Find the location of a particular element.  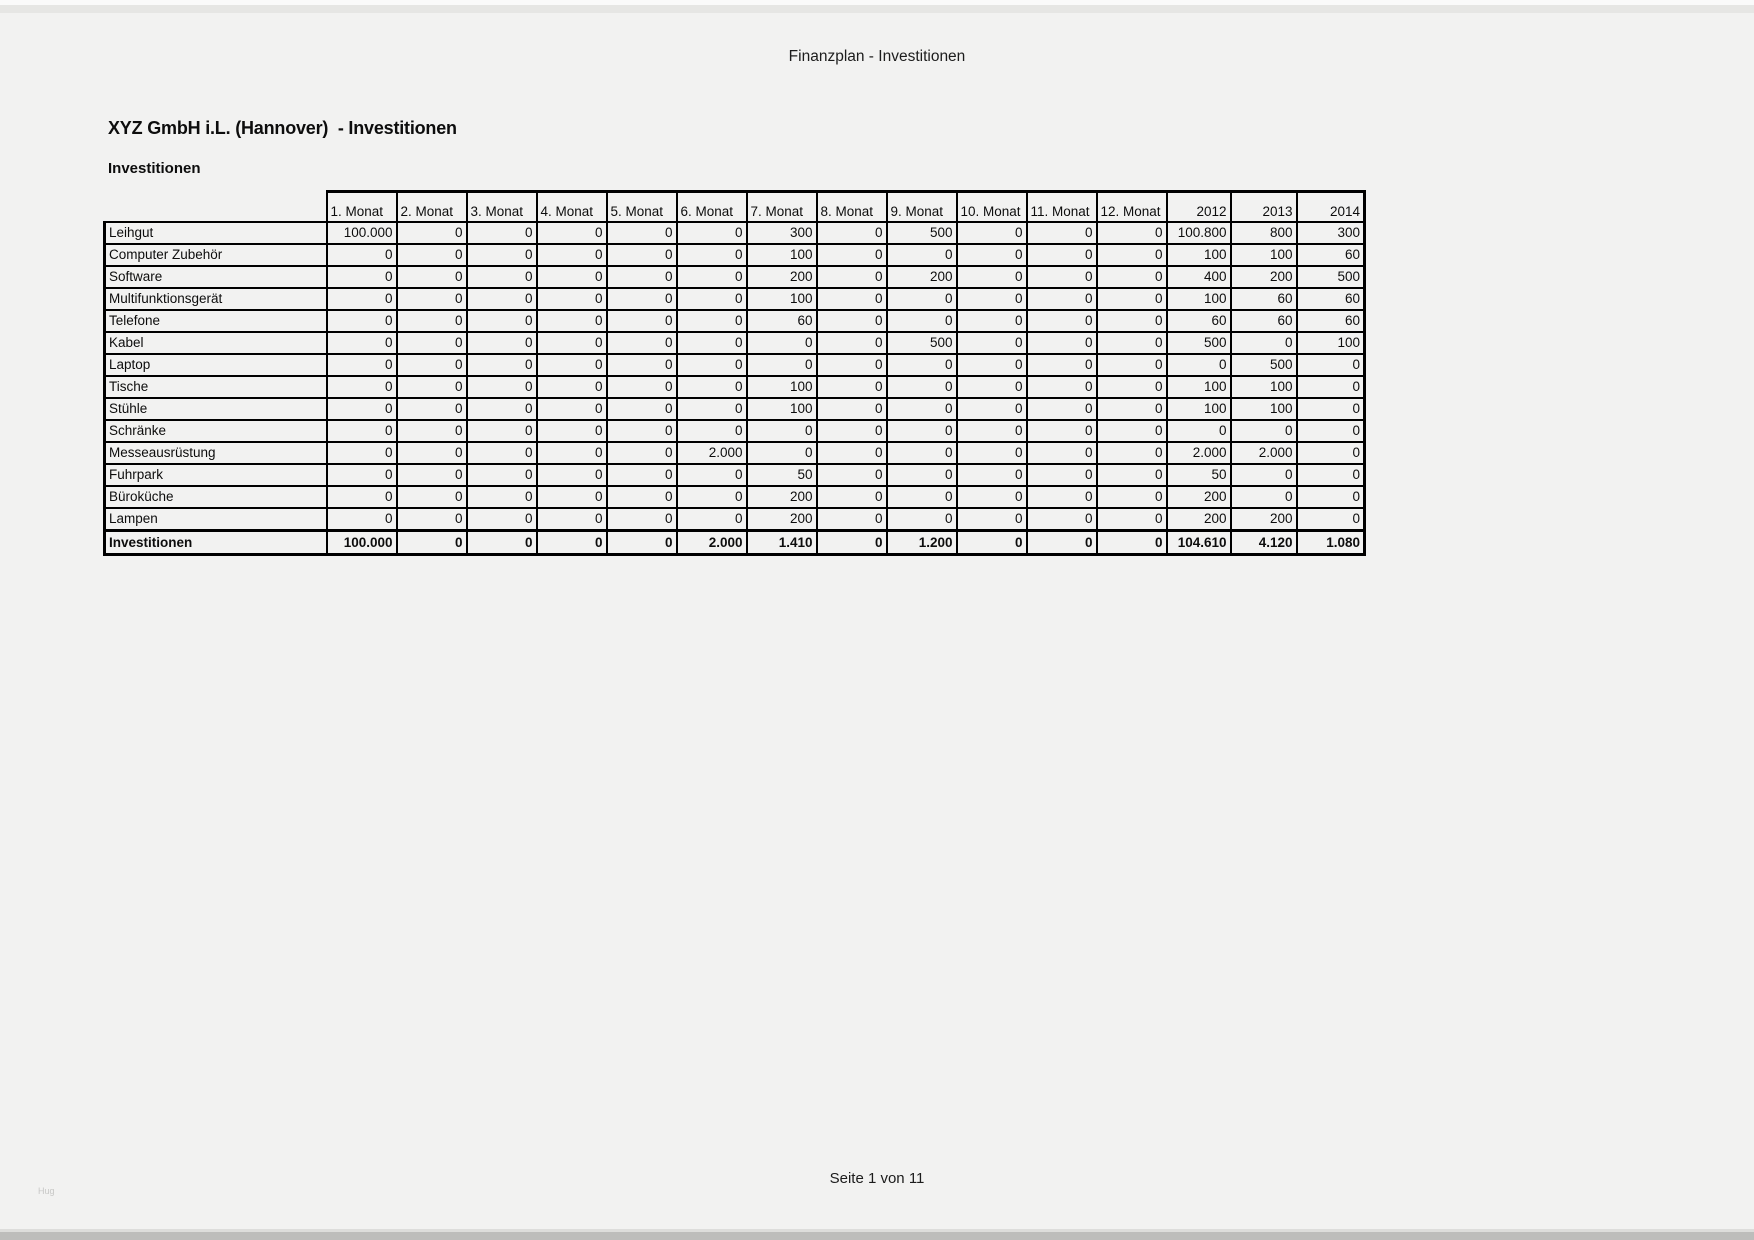

value-cell: 200 is located at coordinates (1263, 277).